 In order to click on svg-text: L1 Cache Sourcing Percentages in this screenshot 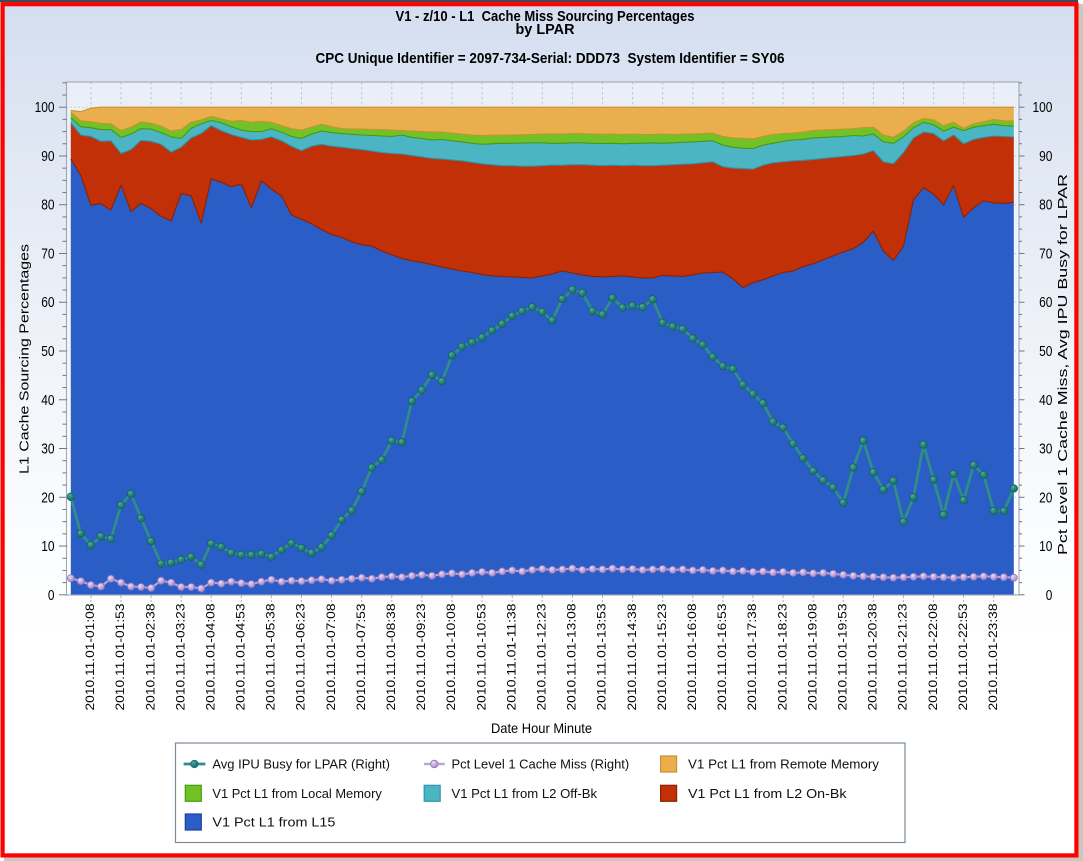, I will do `click(24, 358)`.